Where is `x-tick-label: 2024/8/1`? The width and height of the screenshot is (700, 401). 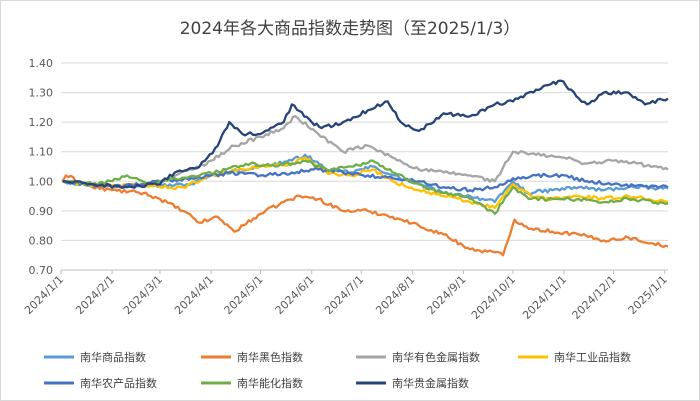 x-tick-label: 2024/8/1 is located at coordinates (395, 295).